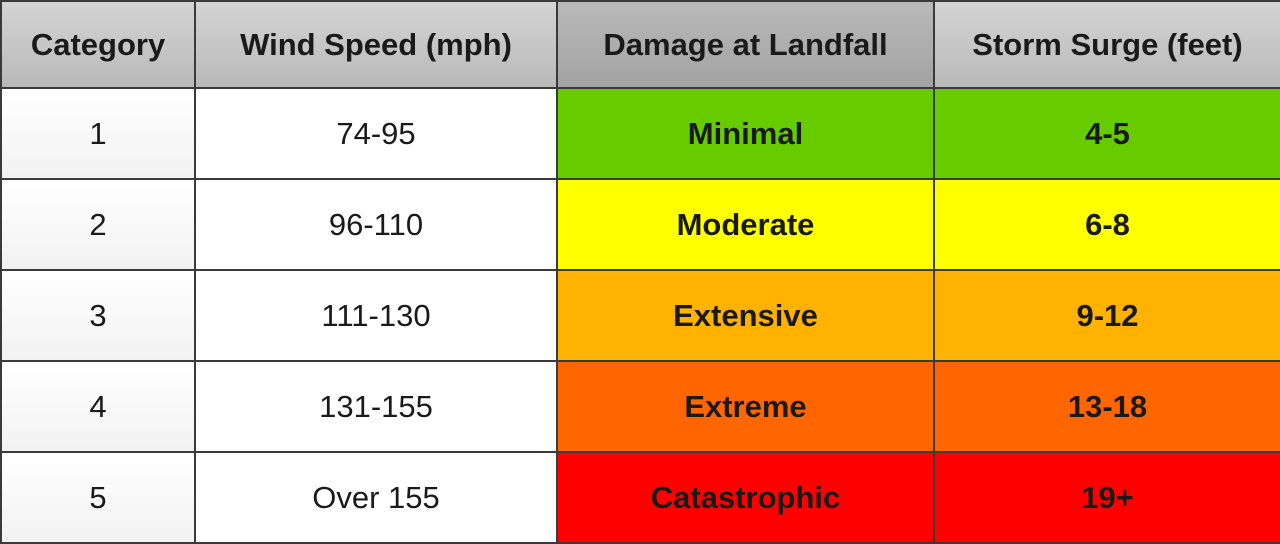 The width and height of the screenshot is (1280, 544). Describe the element at coordinates (1106, 133) in the screenshot. I see `storm-surge-cell: 4-5` at that location.